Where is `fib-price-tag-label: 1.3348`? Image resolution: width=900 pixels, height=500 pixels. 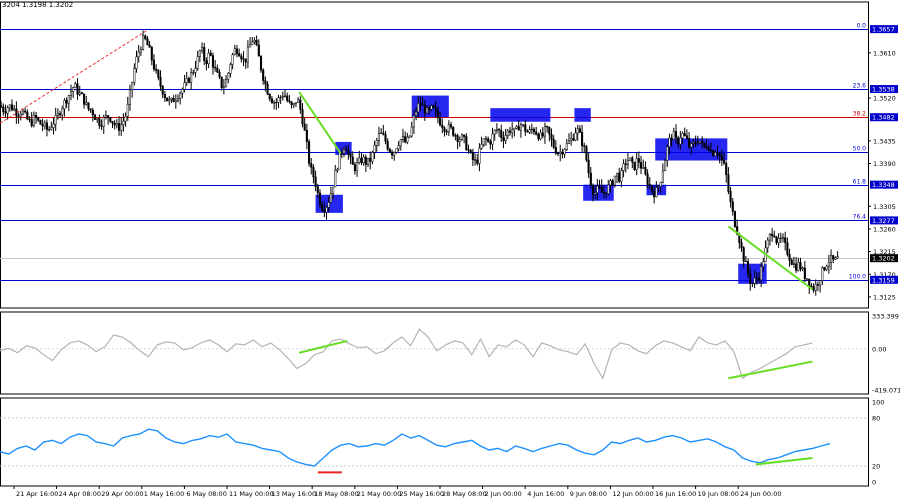
fib-price-tag-label: 1.3348 is located at coordinates (883, 185).